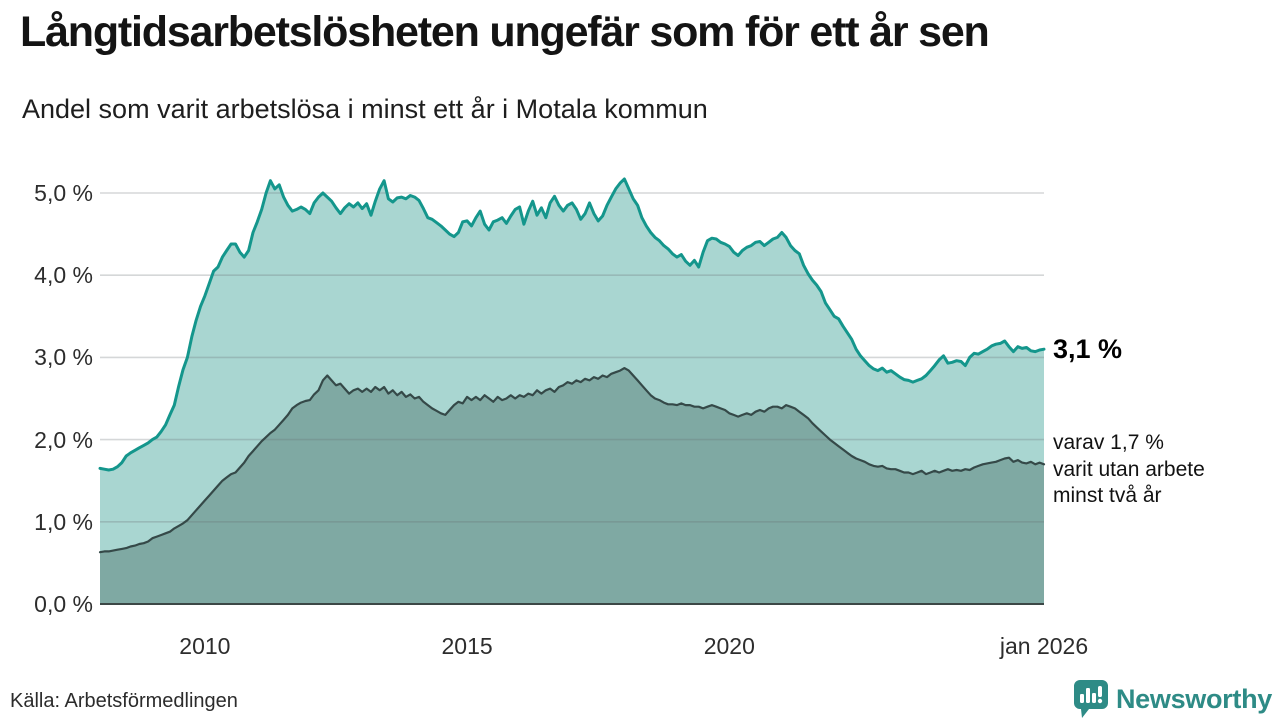  I want to click on x-axis-tick-label: 2015, so click(467, 646).